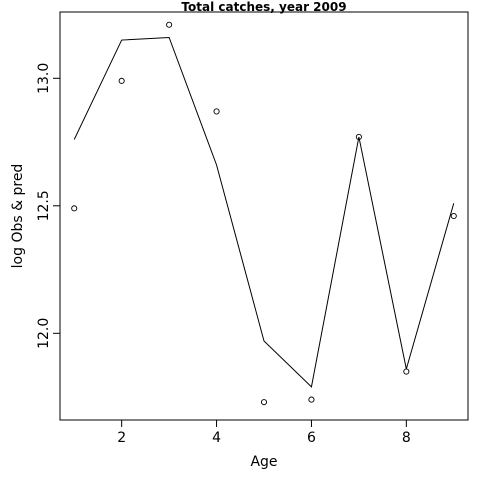 This screenshot has width=480, height=480. I want to click on x-tick-label: 4, so click(216, 438).